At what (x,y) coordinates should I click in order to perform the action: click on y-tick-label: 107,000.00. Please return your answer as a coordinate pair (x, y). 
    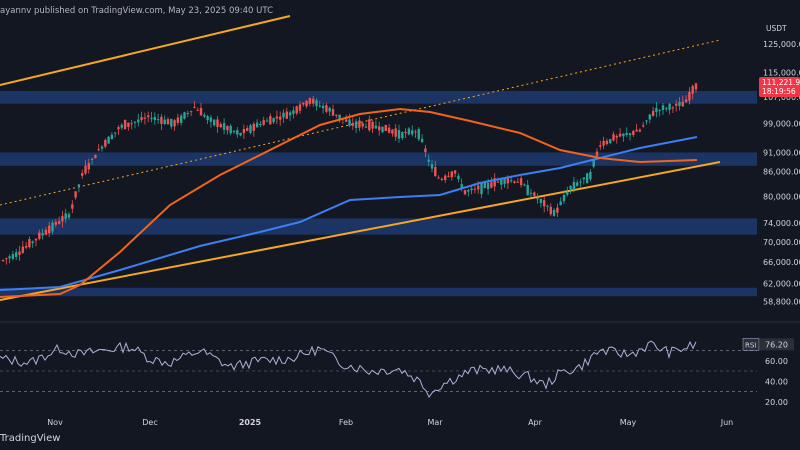
    Looking at the image, I should click on (781, 97).